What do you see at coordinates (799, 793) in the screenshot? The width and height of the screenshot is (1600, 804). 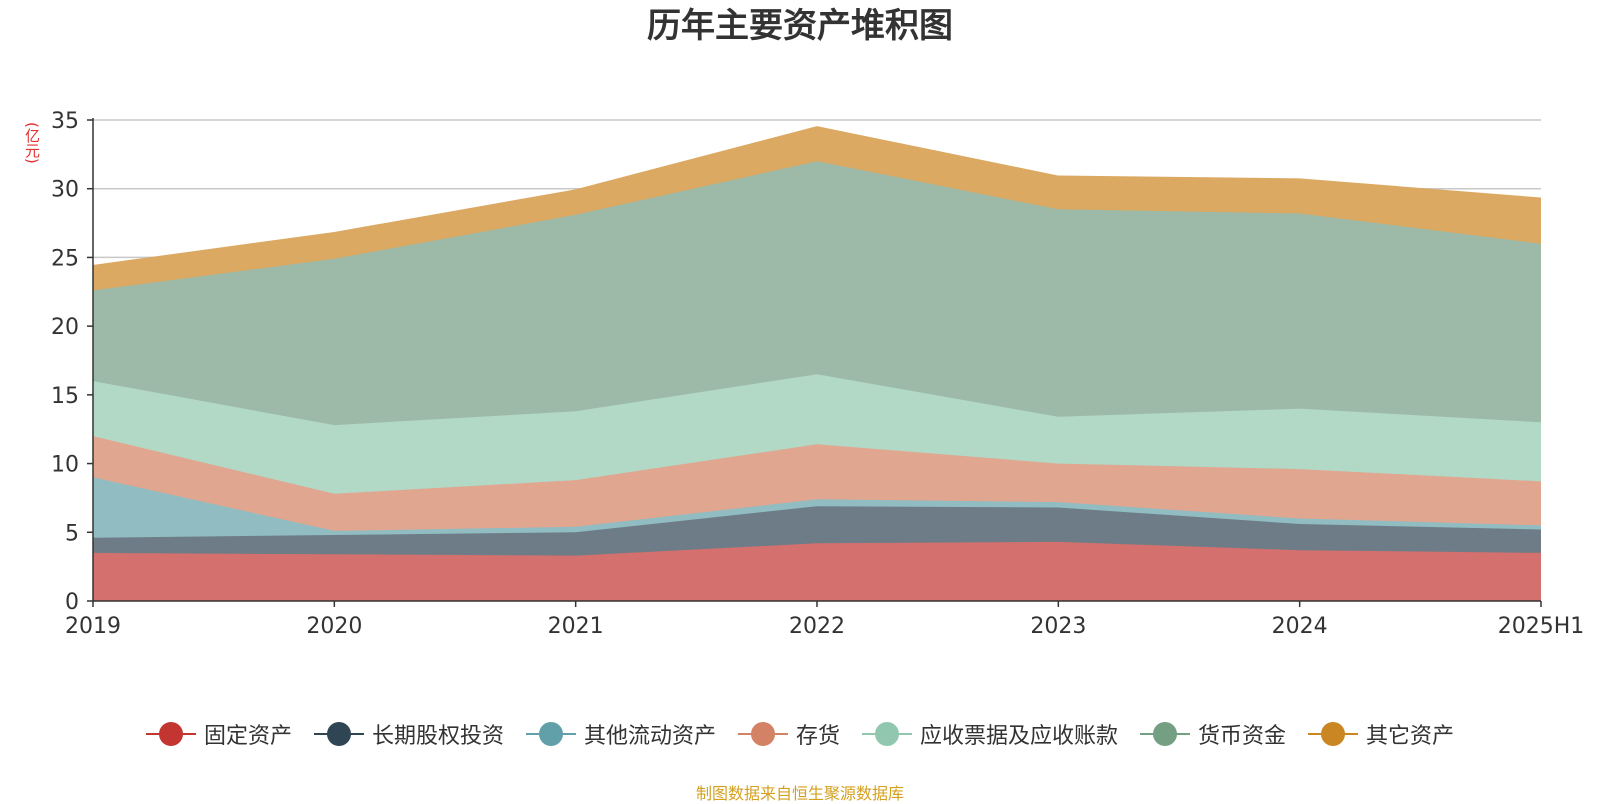 I see `source-note: 制图数据来自恒生聚源数据库` at bounding box center [799, 793].